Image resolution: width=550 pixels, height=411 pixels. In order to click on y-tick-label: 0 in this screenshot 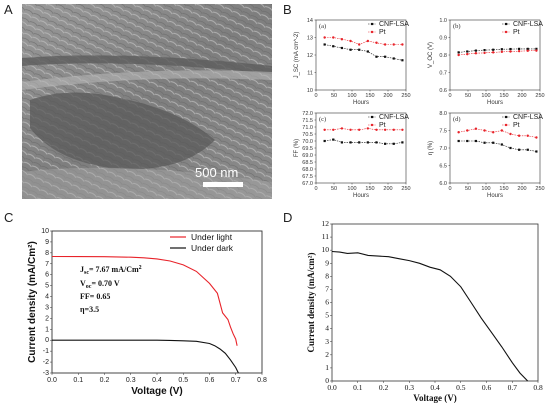, I will do `click(327, 380)`.